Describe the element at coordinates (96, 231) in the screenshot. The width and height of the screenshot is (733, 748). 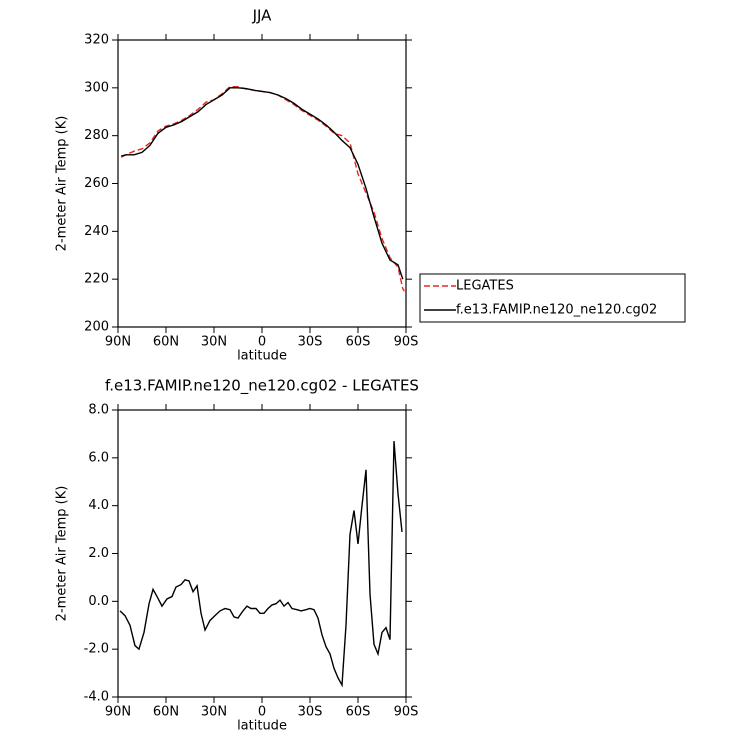
I see `y-tick-label: 240` at that location.